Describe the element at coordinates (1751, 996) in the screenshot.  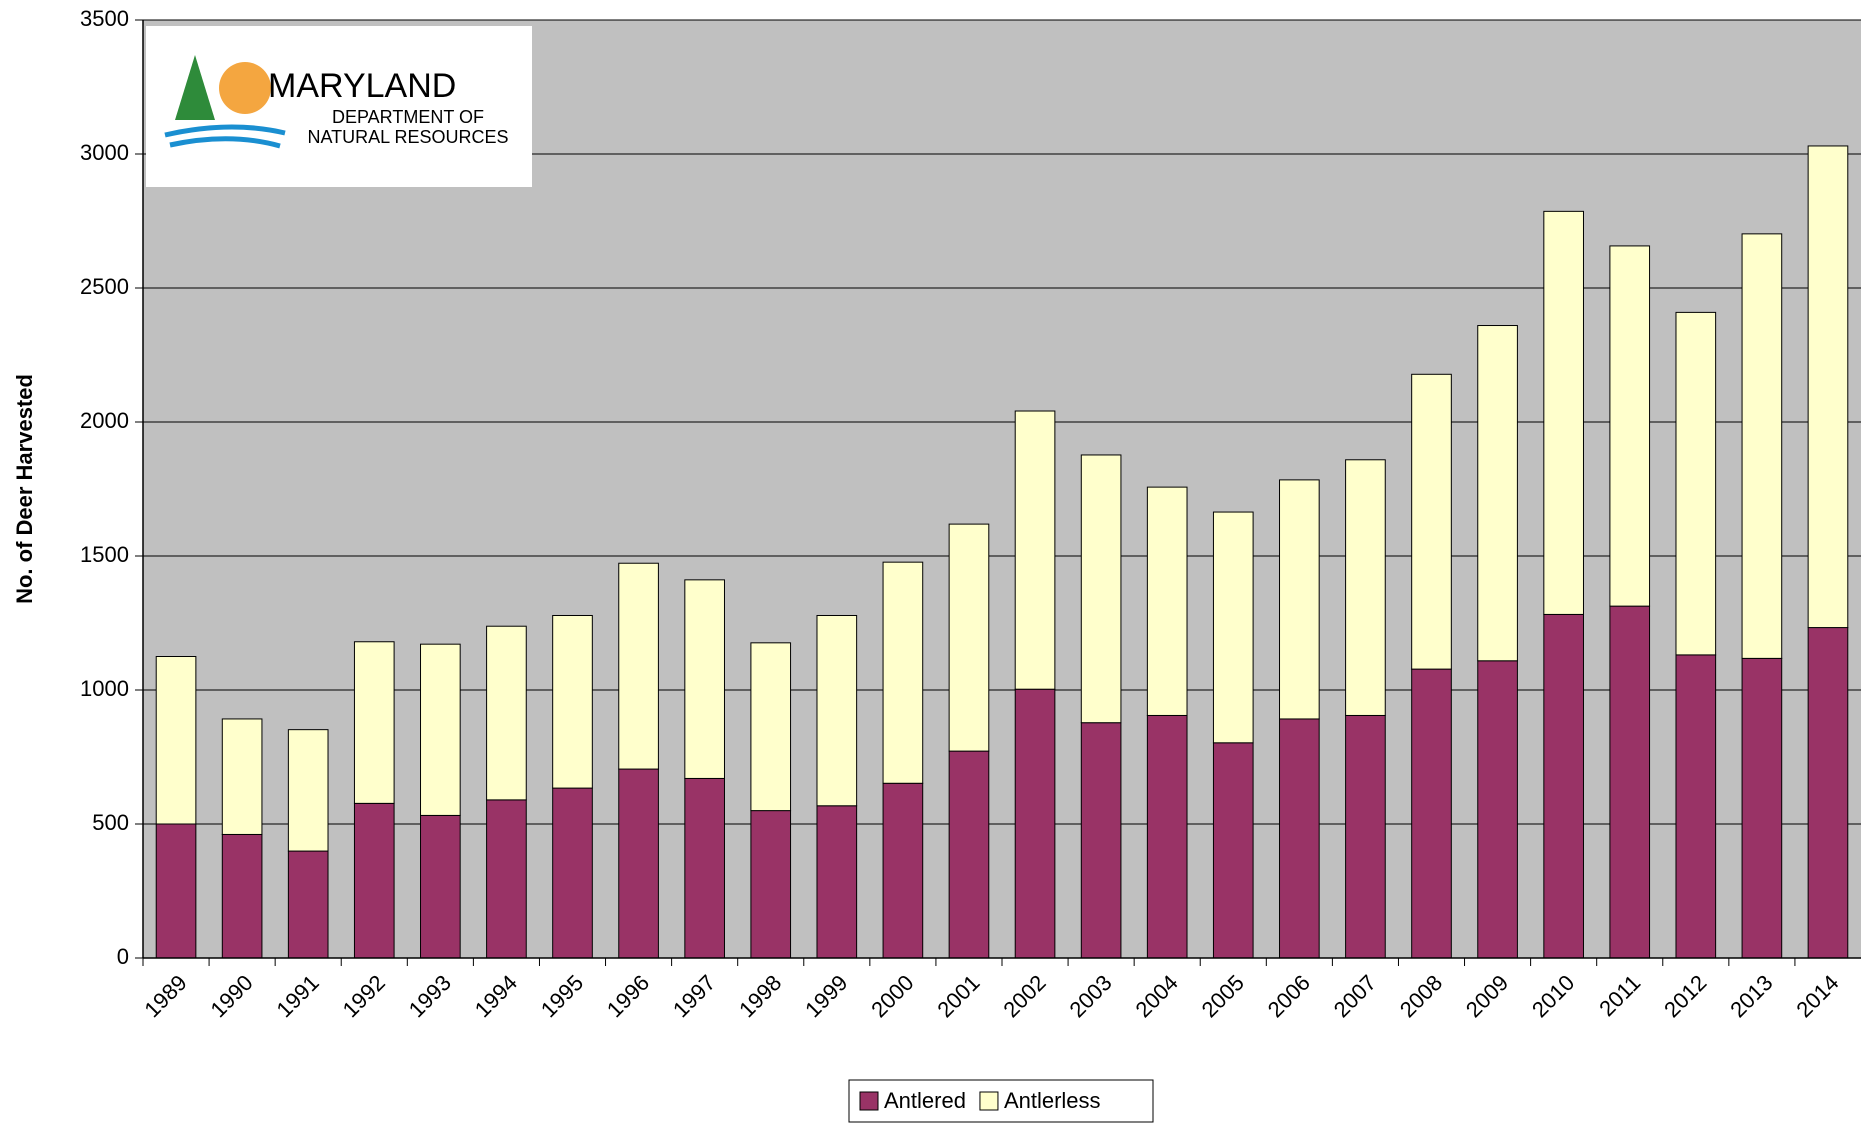
I see `x-tick-label: 2013` at that location.